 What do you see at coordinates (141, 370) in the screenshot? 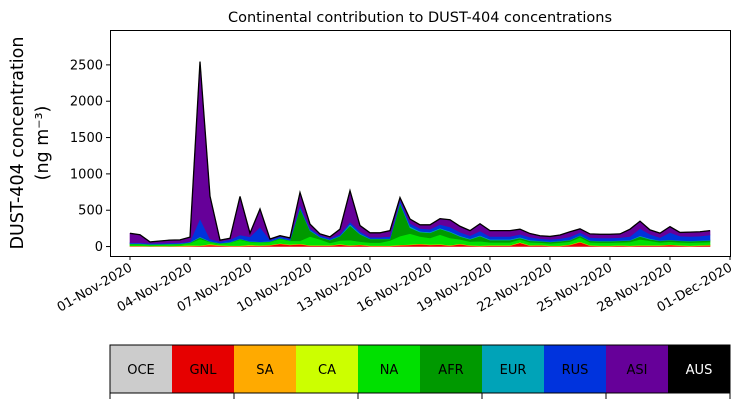
I see `legend-label-oce: OCE` at bounding box center [141, 370].